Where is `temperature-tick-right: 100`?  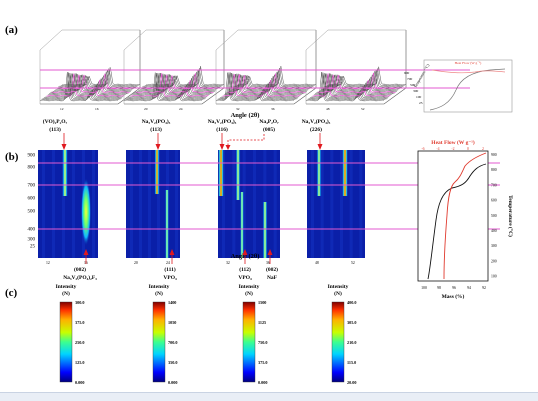
temperature-tick-right: 100 is located at coordinates (494, 277).